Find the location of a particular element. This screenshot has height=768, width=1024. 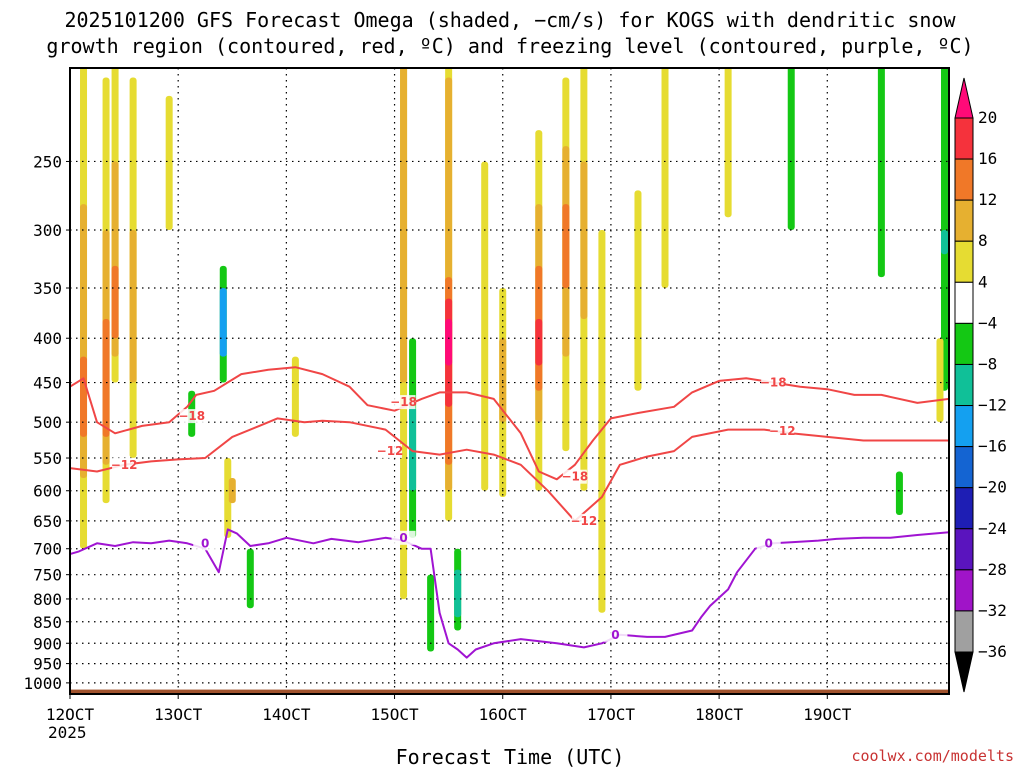

y-tick-label: 950 is located at coordinates (47, 664).